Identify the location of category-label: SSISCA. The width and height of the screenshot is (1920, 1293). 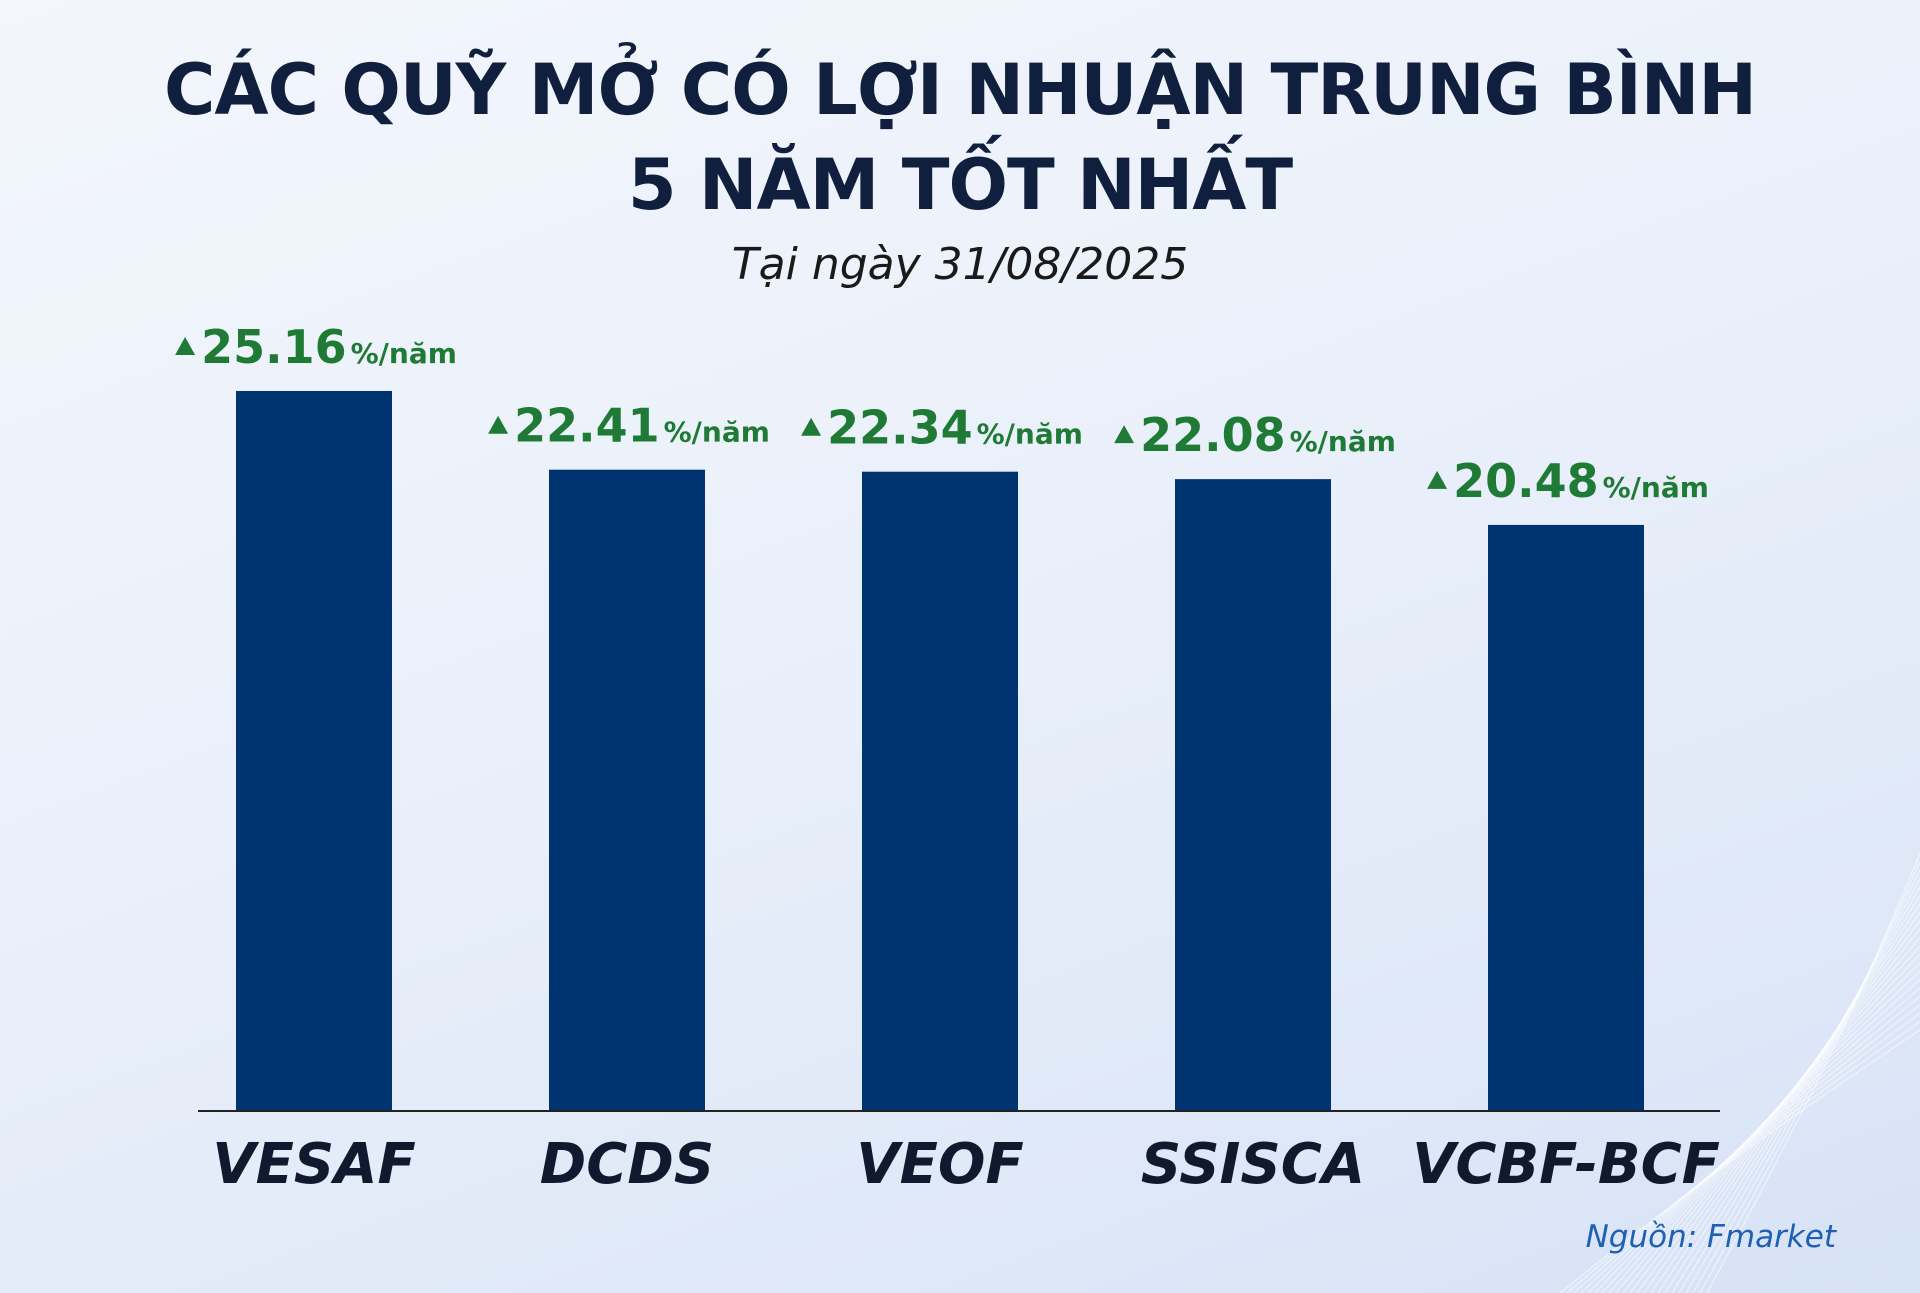
(1253, 1164).